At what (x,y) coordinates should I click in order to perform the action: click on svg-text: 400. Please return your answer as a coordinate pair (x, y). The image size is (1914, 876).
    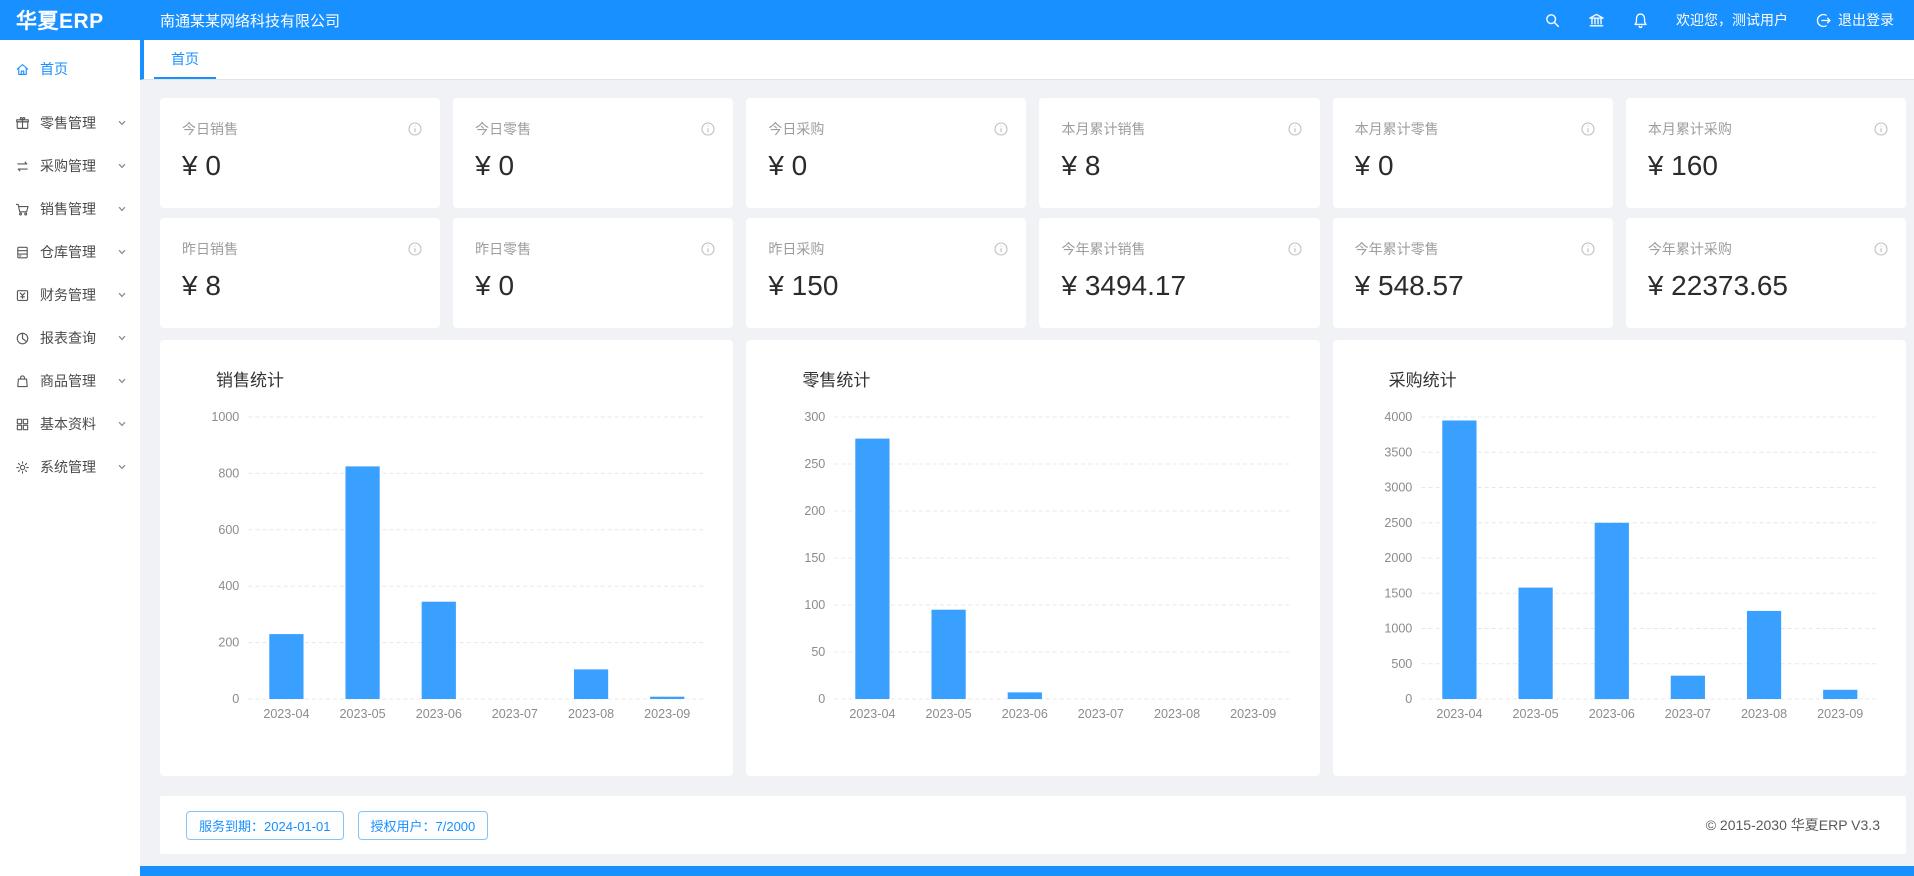
    Looking at the image, I should click on (228, 586).